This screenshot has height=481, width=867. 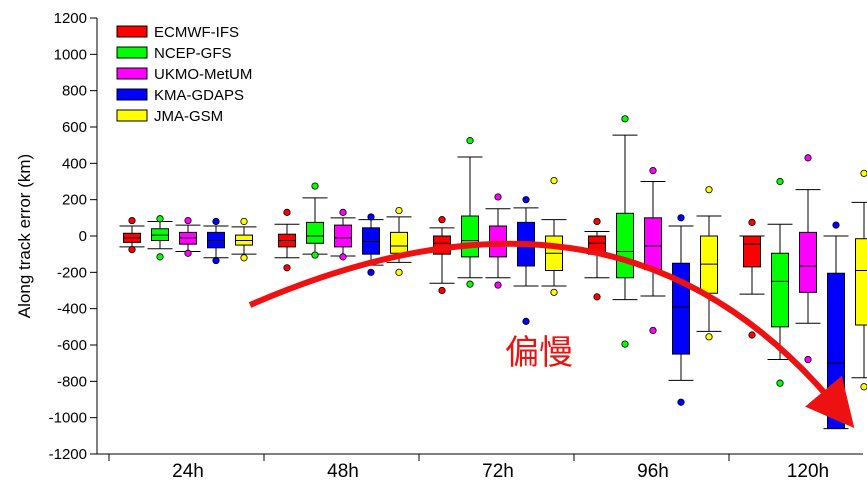 What do you see at coordinates (72, 345) in the screenshot?
I see `y-tick-label: -600` at bounding box center [72, 345].